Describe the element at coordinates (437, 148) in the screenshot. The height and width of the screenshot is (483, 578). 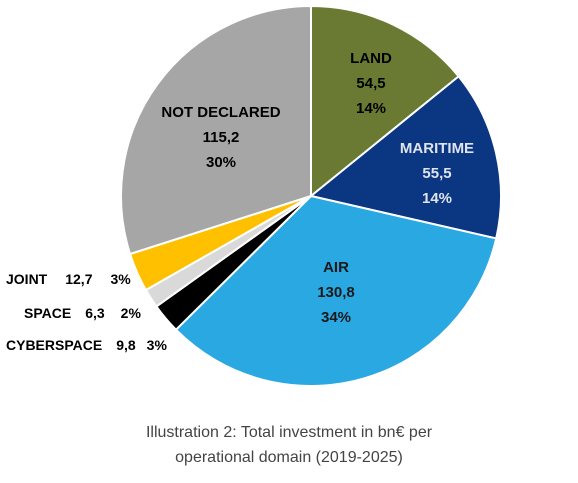
I see `slice-label-maritime: MARITIME` at that location.